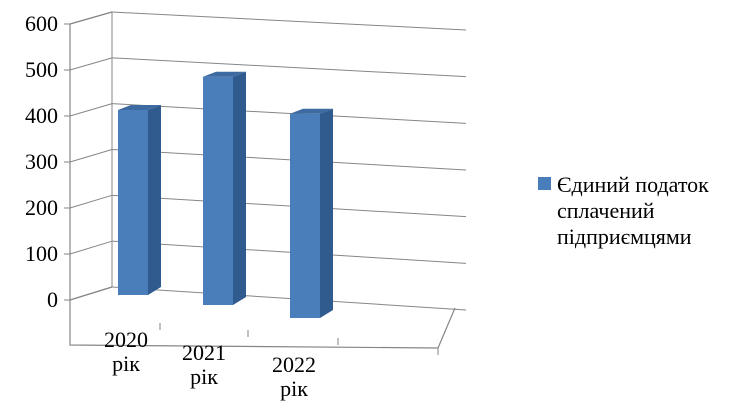  I want to click on y-tick-label: 200, so click(41, 207).